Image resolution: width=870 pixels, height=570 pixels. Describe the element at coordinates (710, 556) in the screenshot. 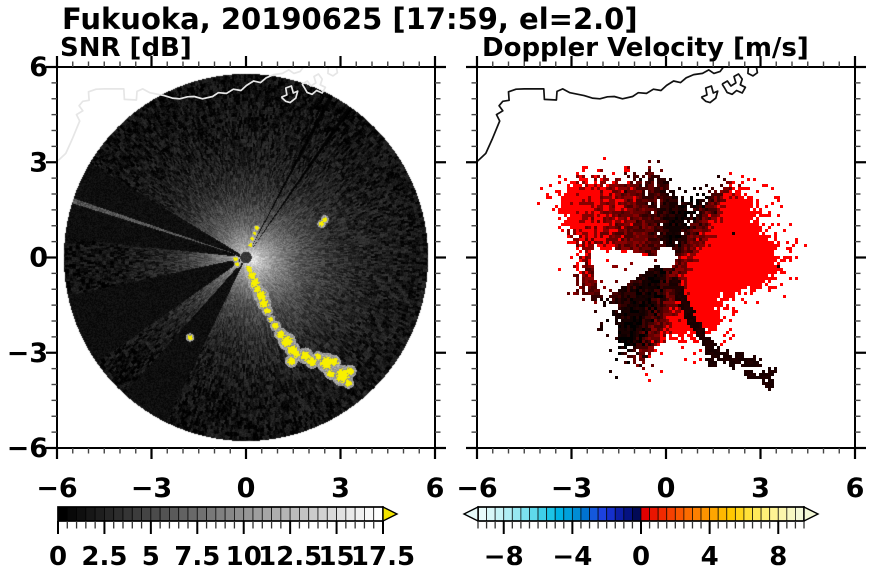

I see `tick-label: 4` at that location.